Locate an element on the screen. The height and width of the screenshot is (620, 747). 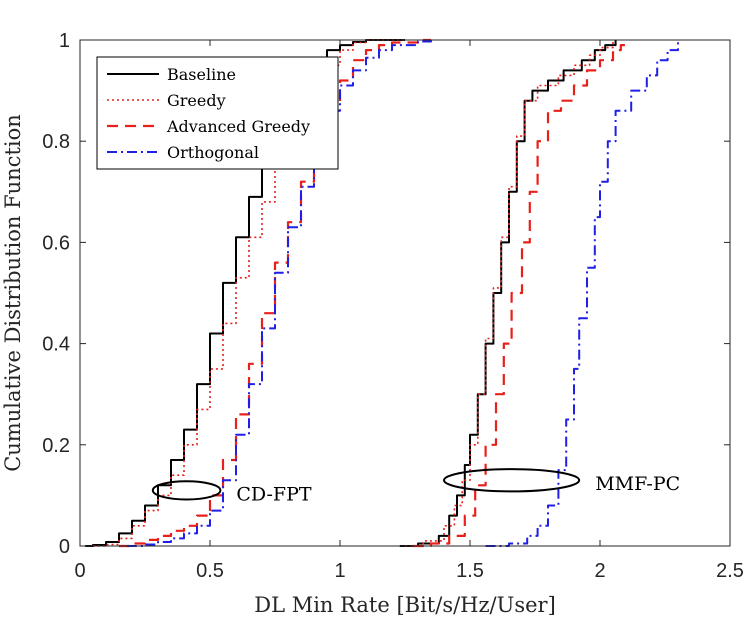
annotation-ellipse-mmf-pc is located at coordinates (512, 480).